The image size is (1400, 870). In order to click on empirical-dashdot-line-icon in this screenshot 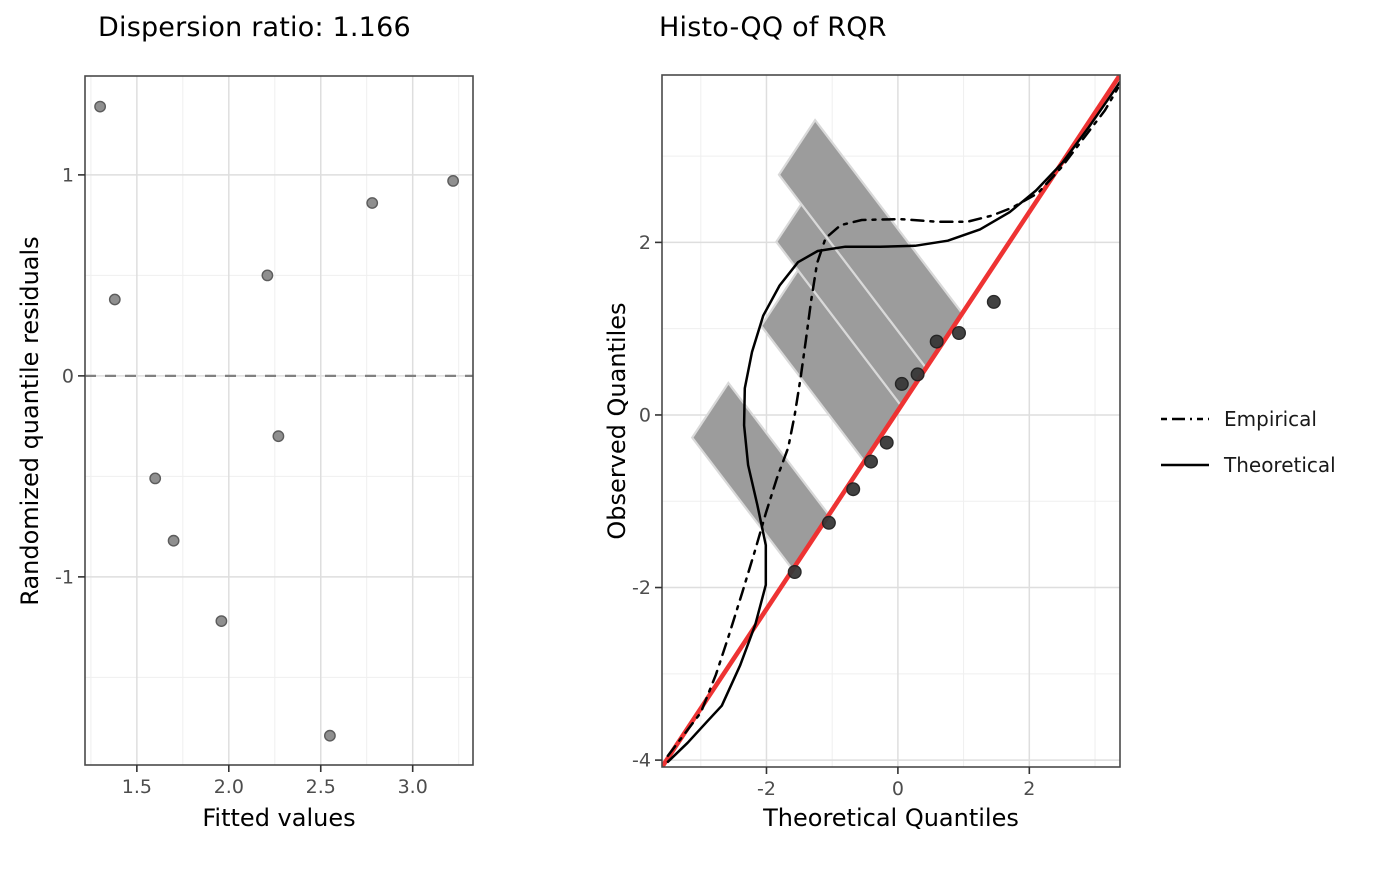, I will do `click(1185, 419)`.